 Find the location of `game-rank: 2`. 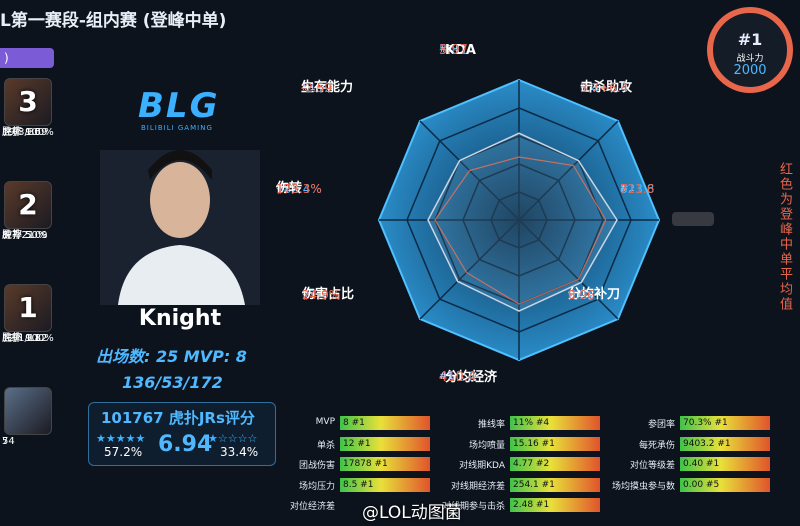

game-rank: 2 is located at coordinates (28, 205).